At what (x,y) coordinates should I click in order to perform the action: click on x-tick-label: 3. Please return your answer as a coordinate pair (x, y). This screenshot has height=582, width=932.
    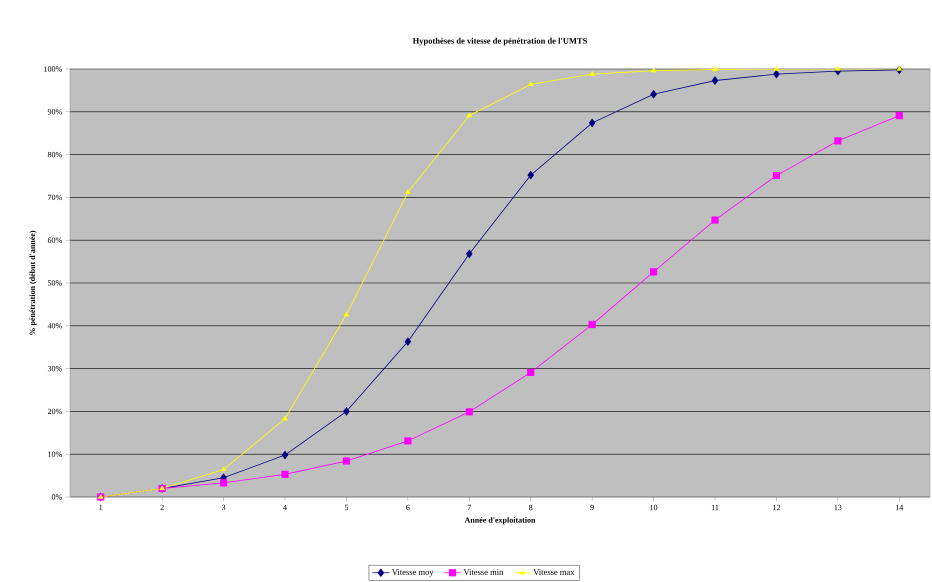
    Looking at the image, I should click on (224, 507).